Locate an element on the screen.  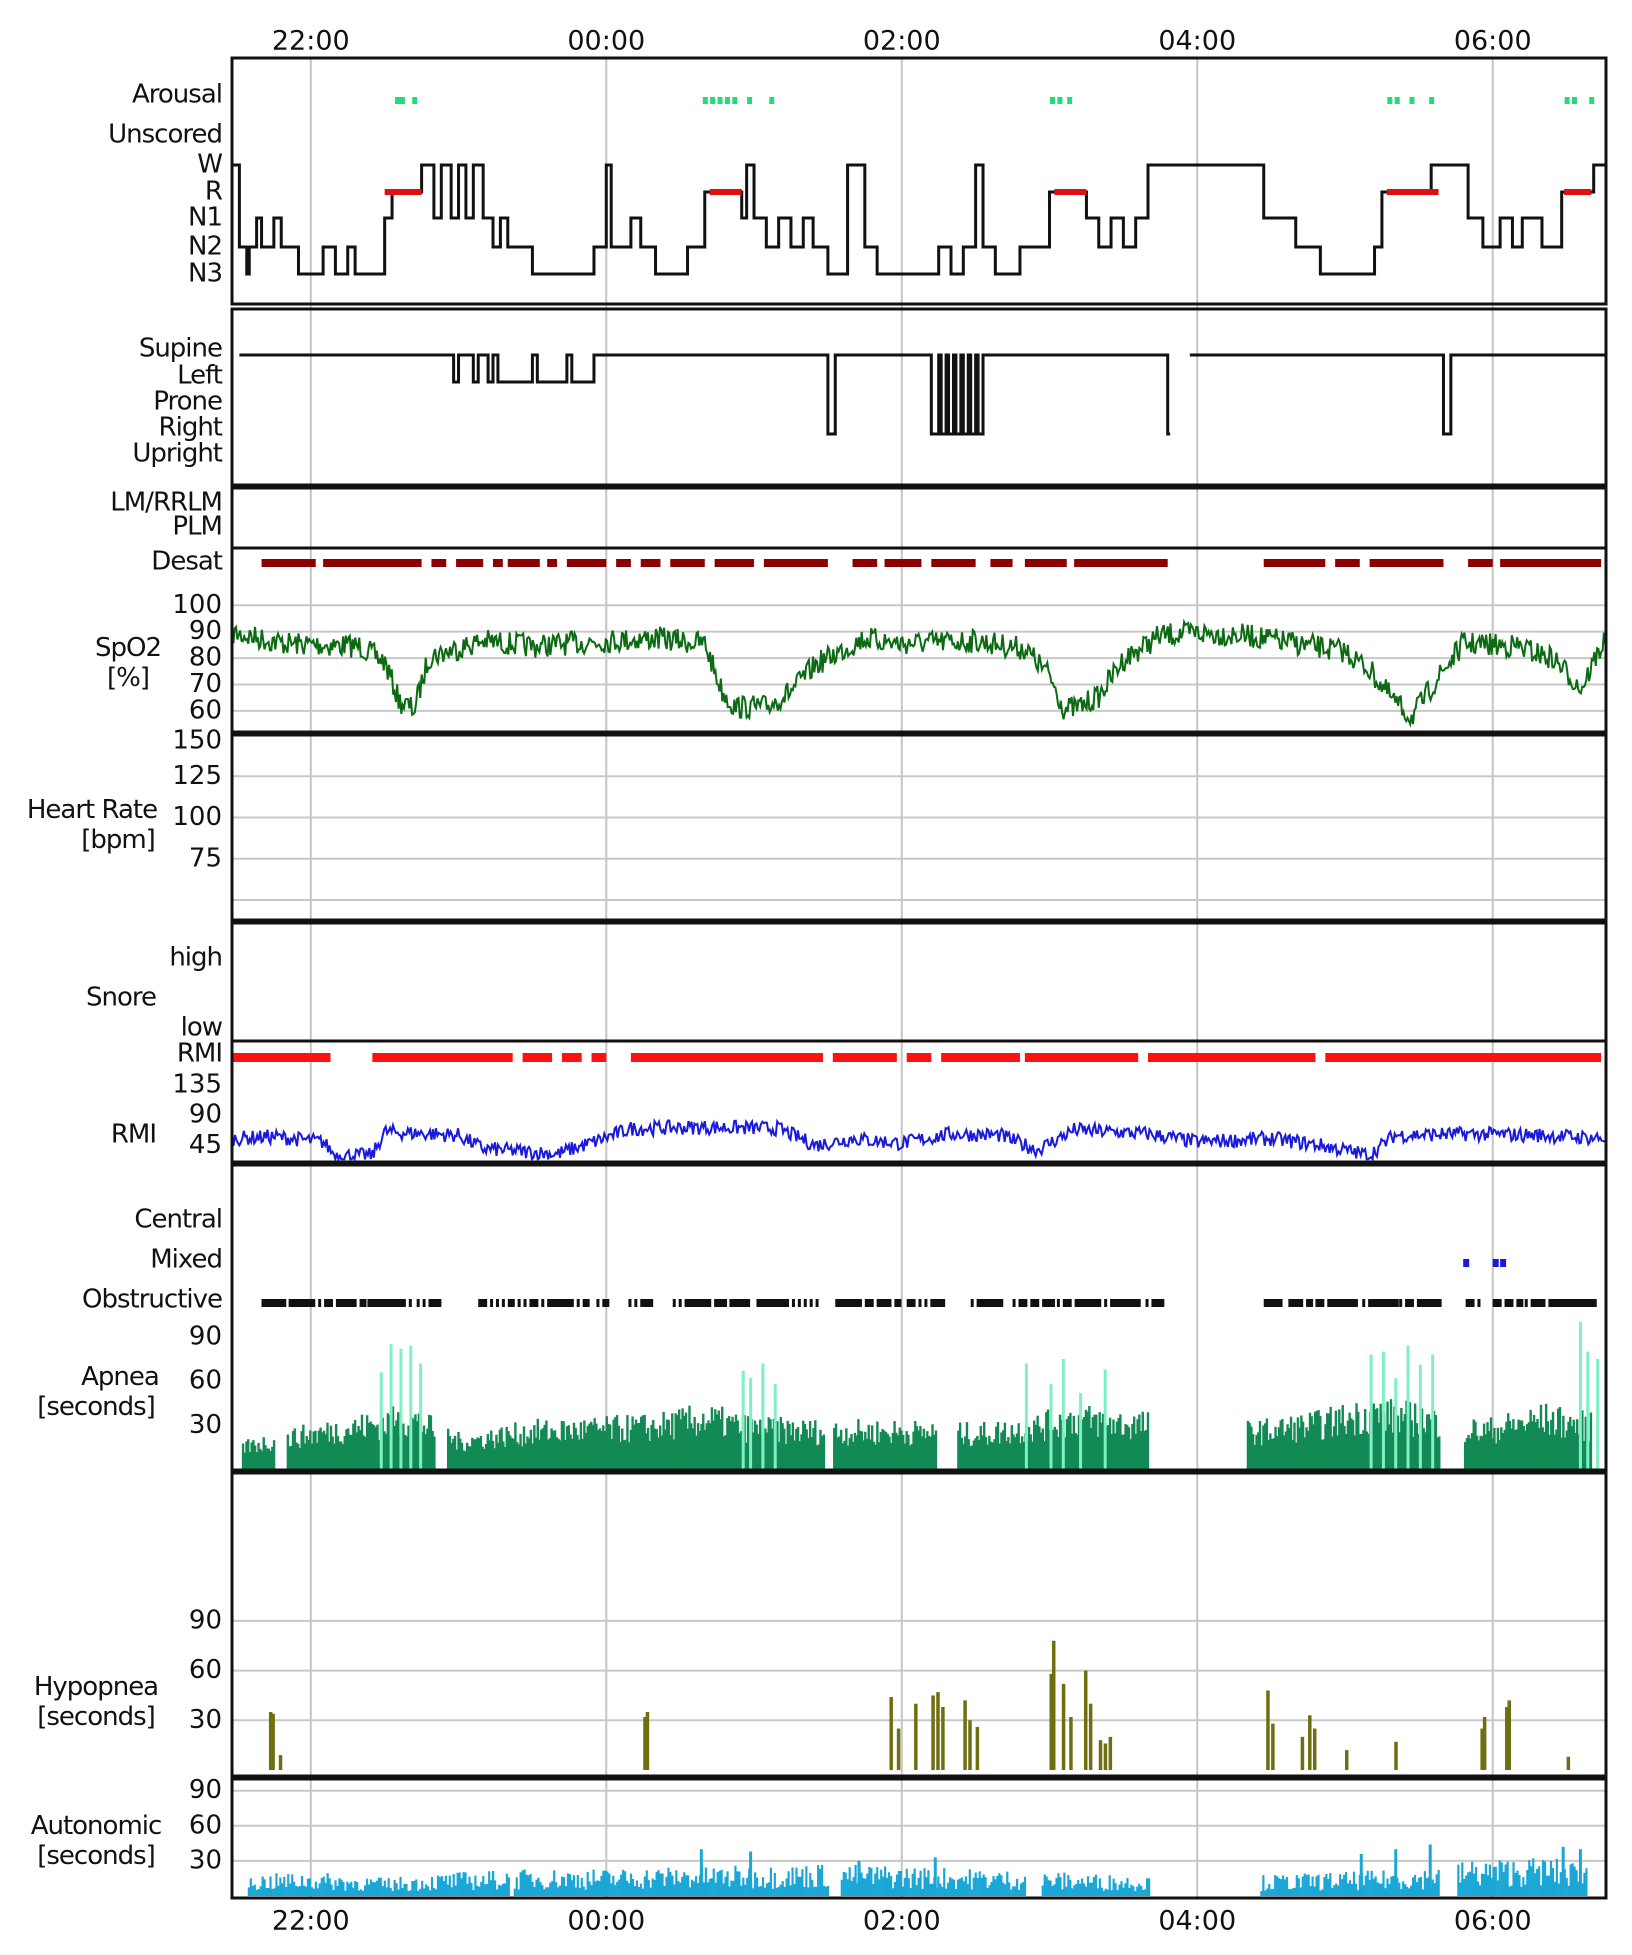
rmi-event is located at coordinates (726, 1057).